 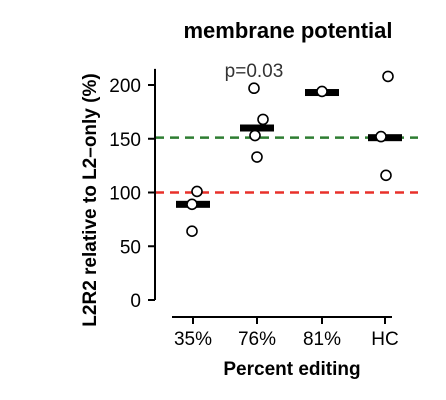 I want to click on y-tick-label: 100, so click(x=125, y=194).